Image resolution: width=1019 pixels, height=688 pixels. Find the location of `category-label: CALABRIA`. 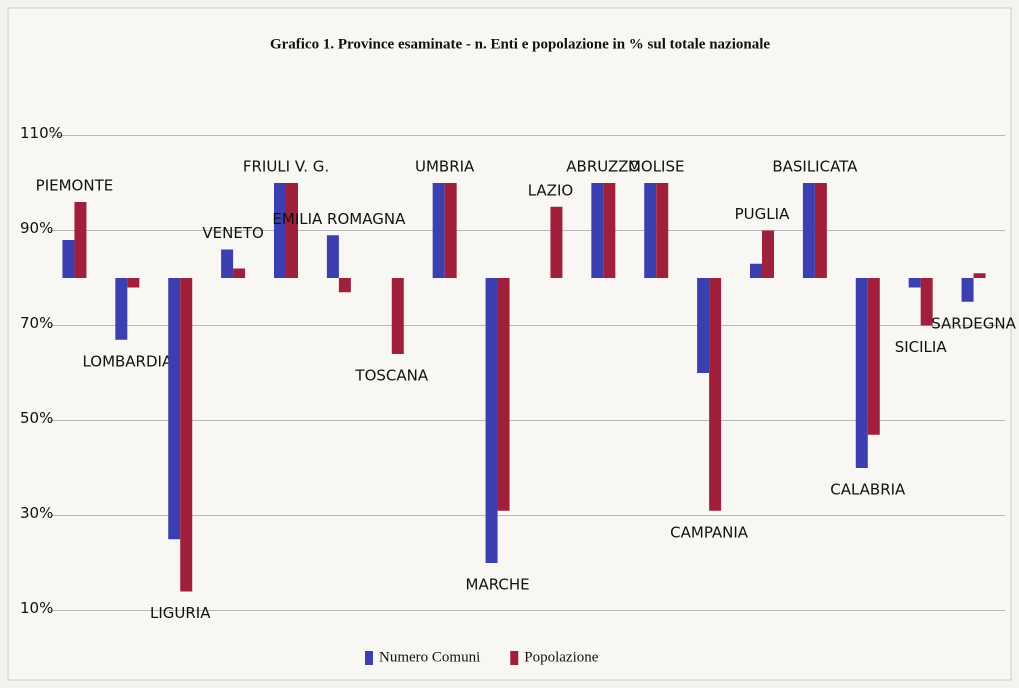

category-label: CALABRIA is located at coordinates (868, 490).